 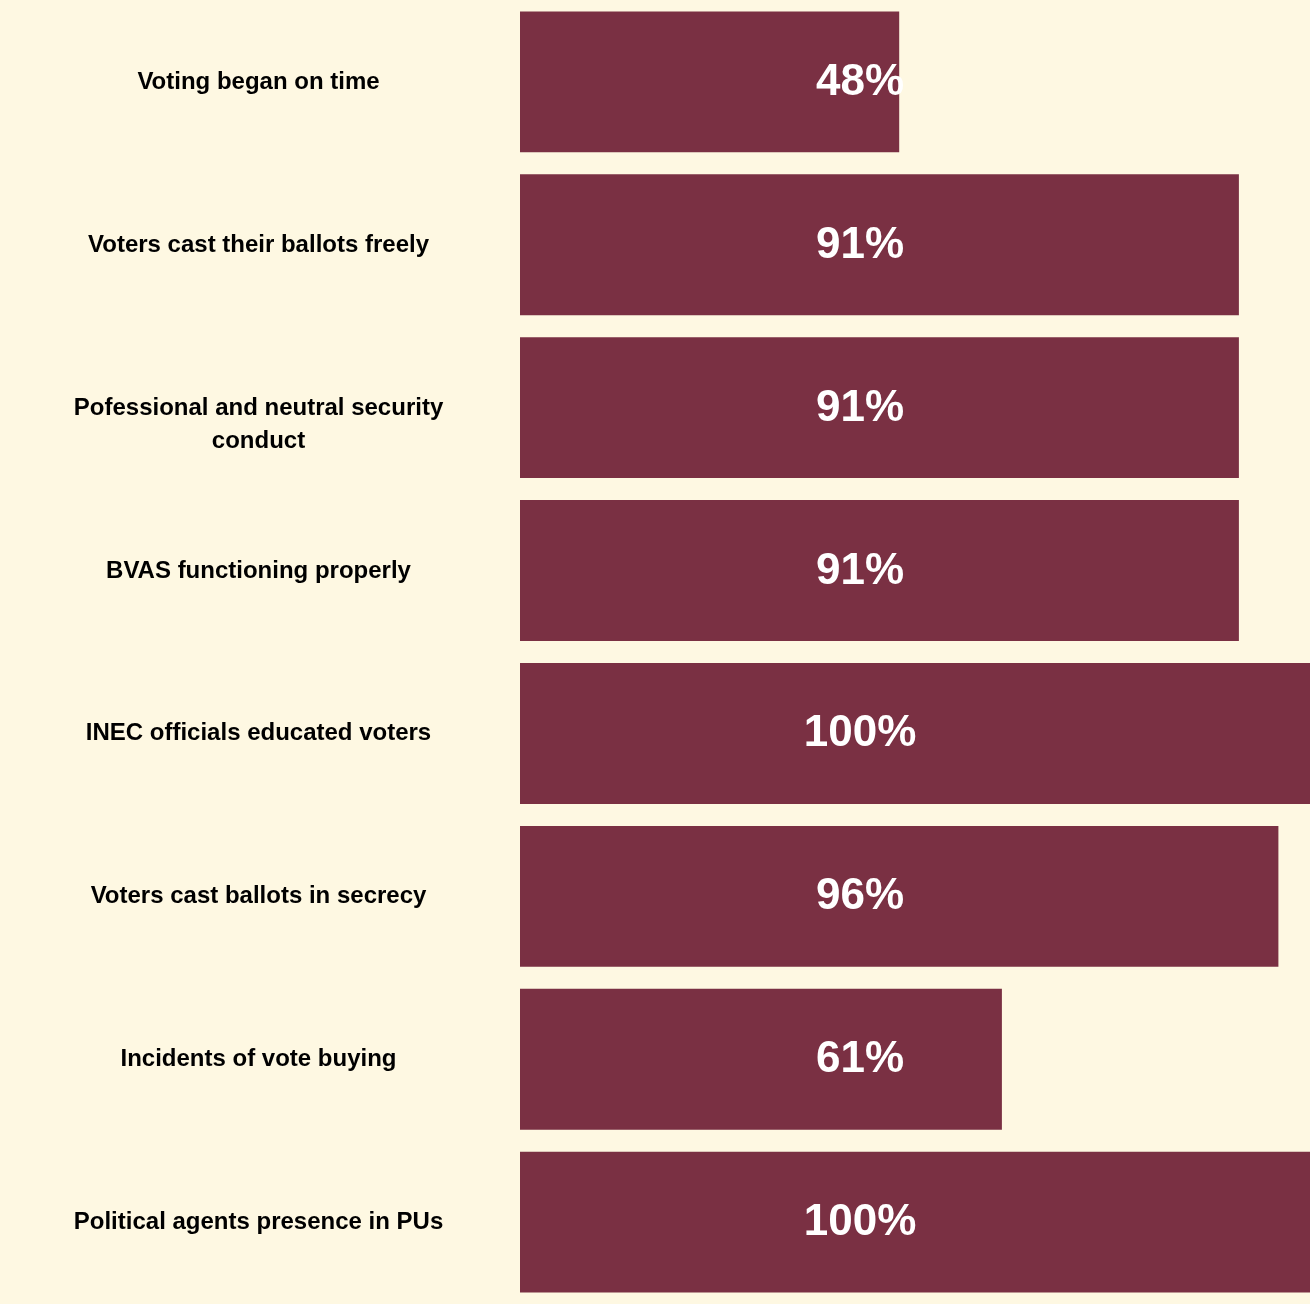 I want to click on data-label: 61%, so click(x=860, y=1057).